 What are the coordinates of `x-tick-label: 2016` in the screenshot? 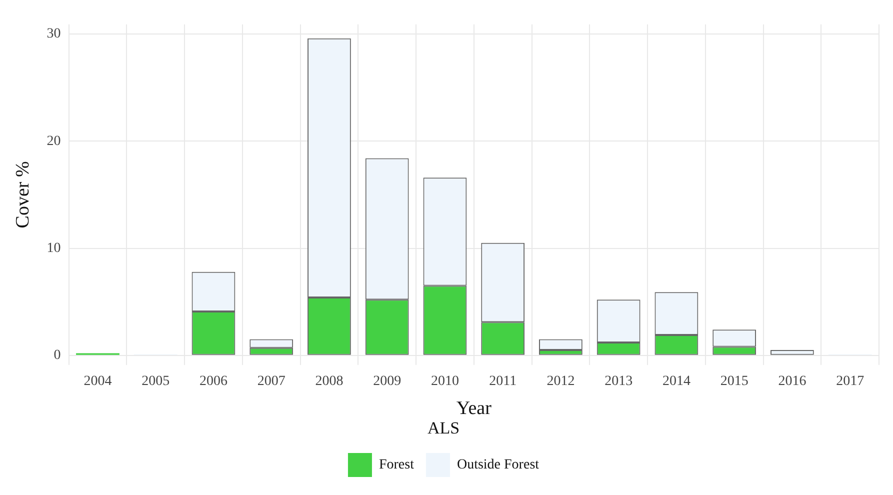 It's located at (792, 382).